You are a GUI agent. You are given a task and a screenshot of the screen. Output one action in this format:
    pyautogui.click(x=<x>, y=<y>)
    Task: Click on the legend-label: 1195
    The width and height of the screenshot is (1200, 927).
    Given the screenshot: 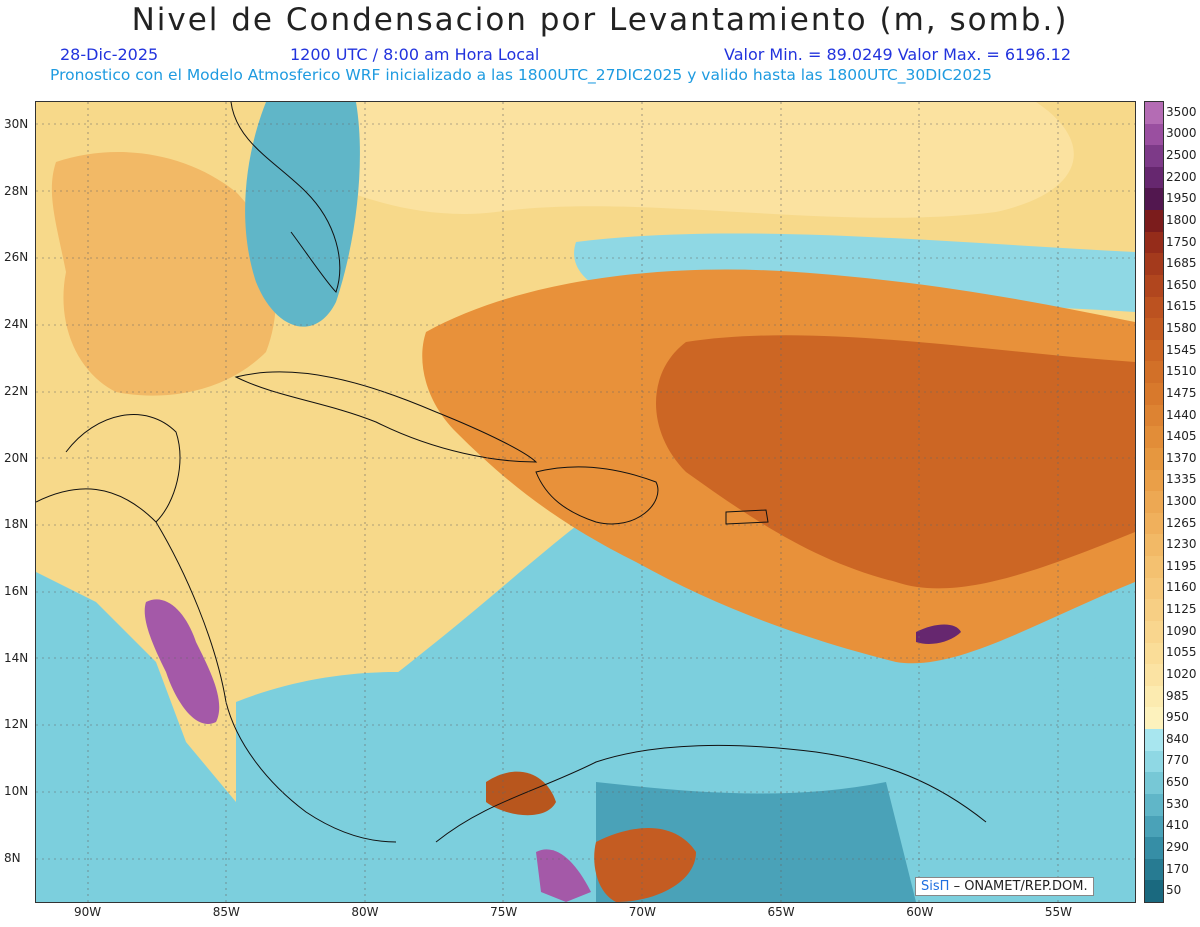 What is the action you would take?
    pyautogui.click(x=1181, y=565)
    